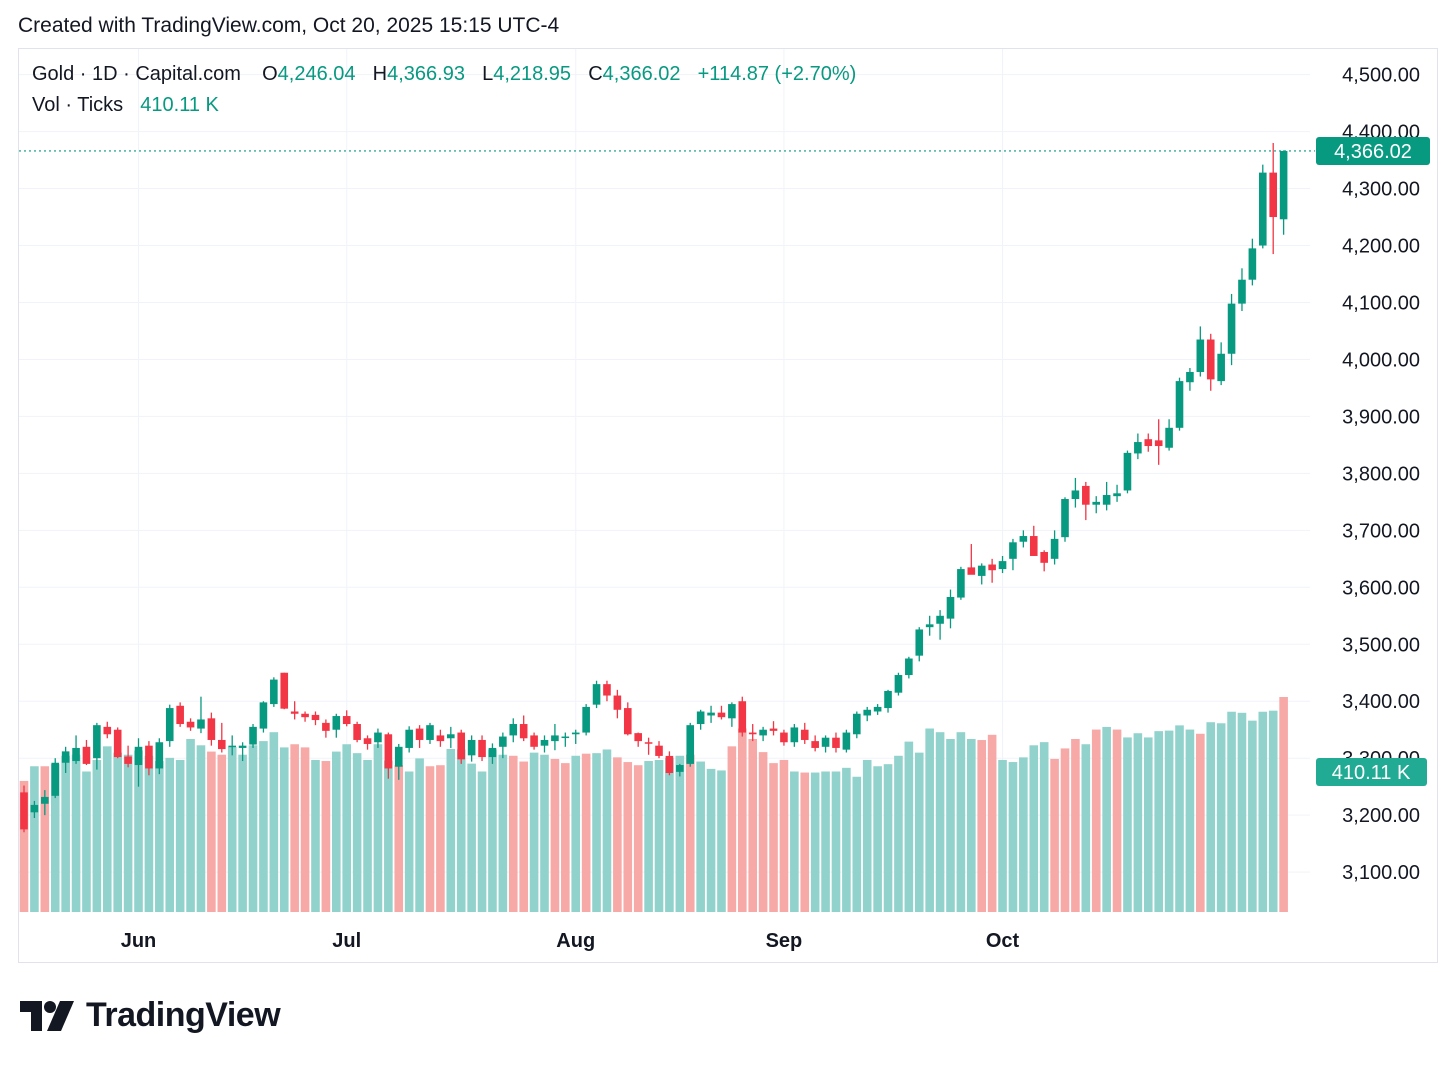  Describe the element at coordinates (1381, 702) in the screenshot. I see `price-tick-label: 3,400.00` at that location.